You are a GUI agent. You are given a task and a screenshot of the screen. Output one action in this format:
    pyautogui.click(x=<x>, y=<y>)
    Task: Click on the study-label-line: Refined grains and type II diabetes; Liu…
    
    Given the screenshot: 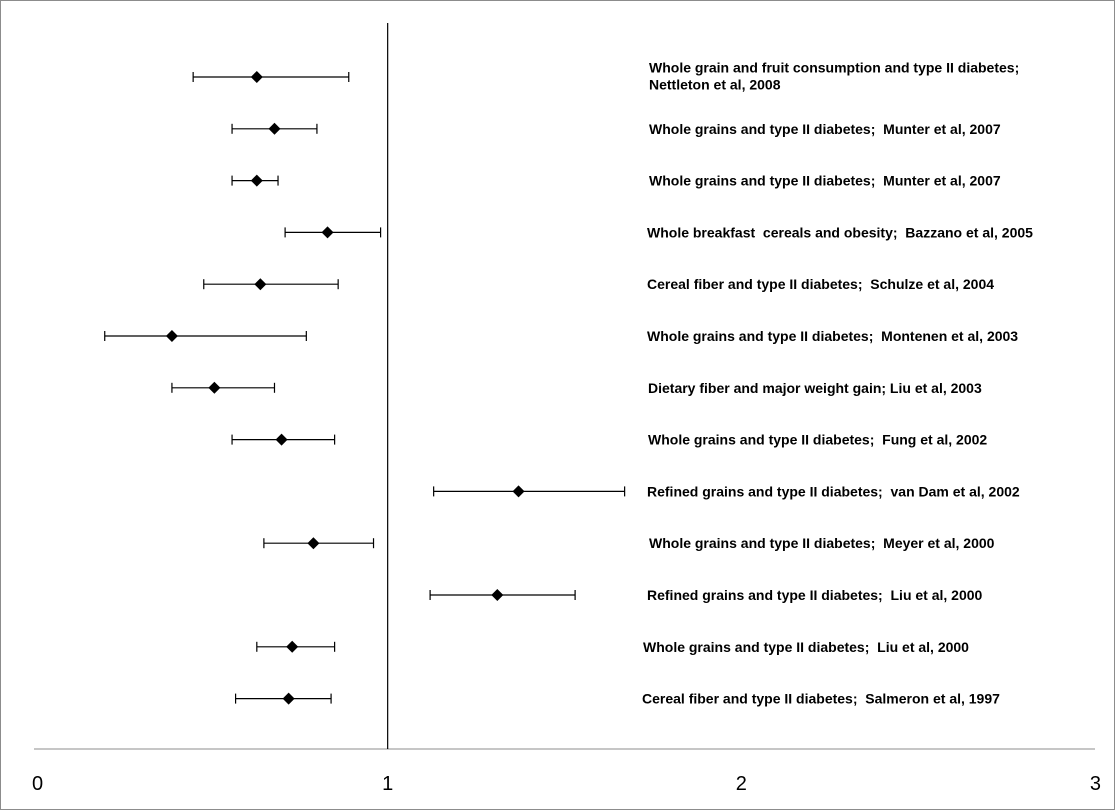 What is the action you would take?
    pyautogui.click(x=815, y=595)
    